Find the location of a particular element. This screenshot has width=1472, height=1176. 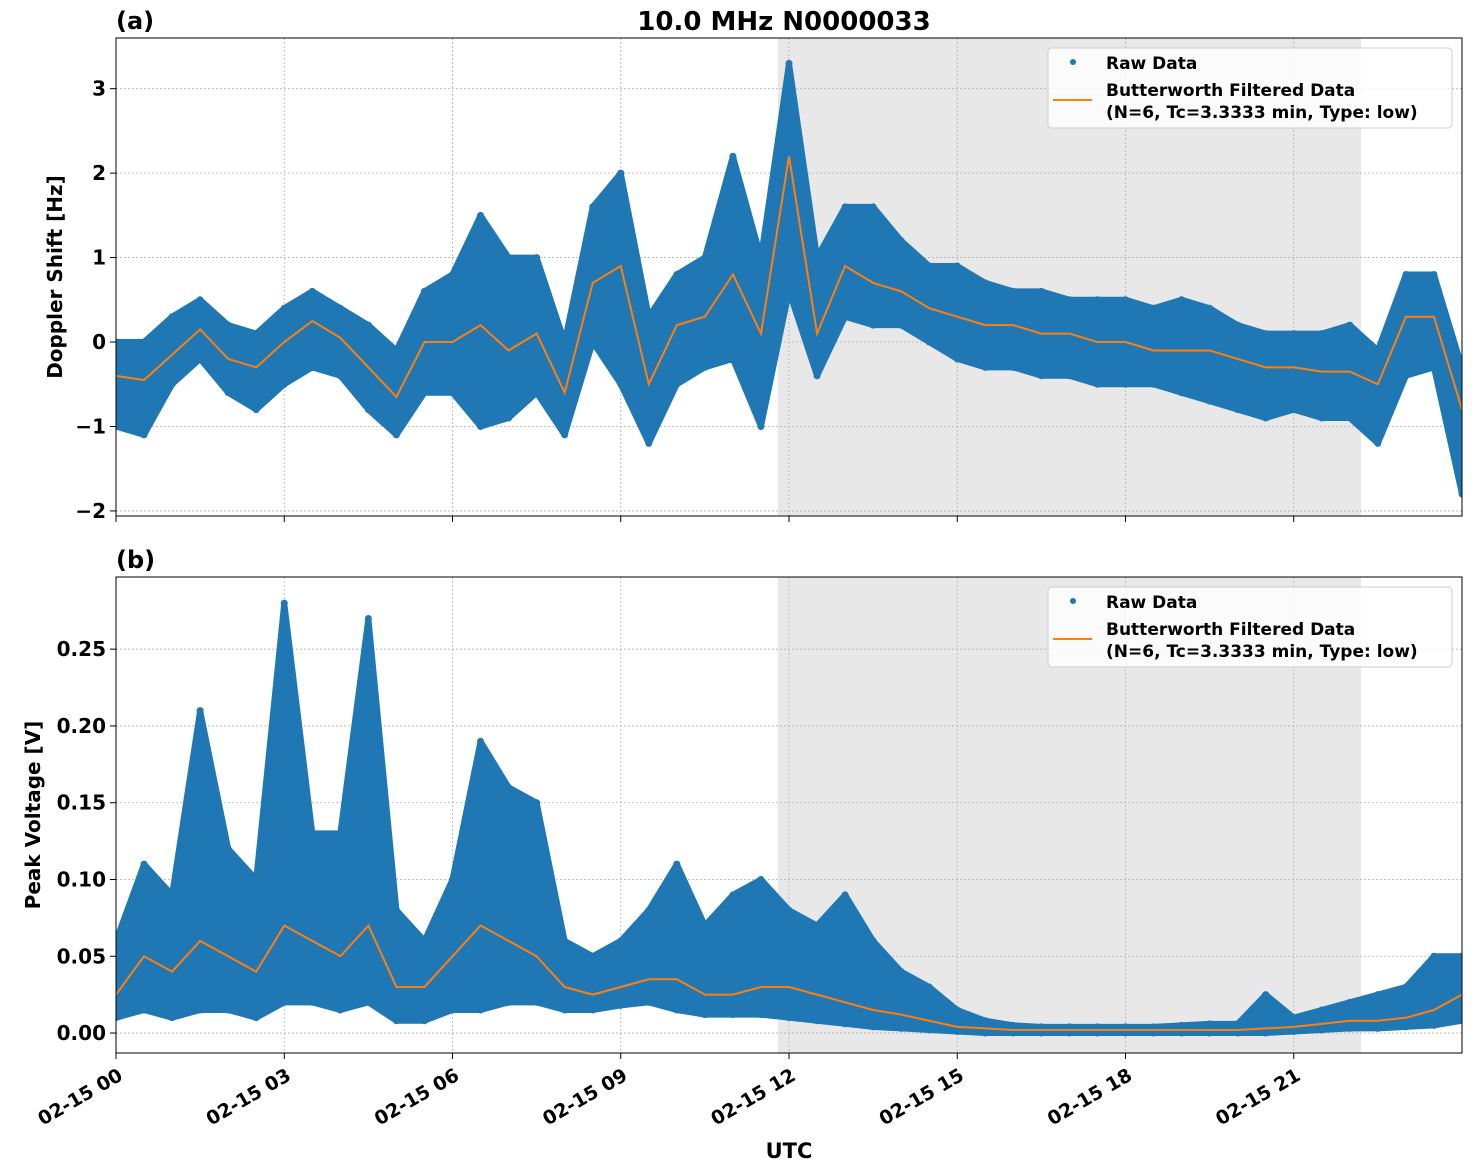

y-tick-label: 0.05 is located at coordinates (81, 956).